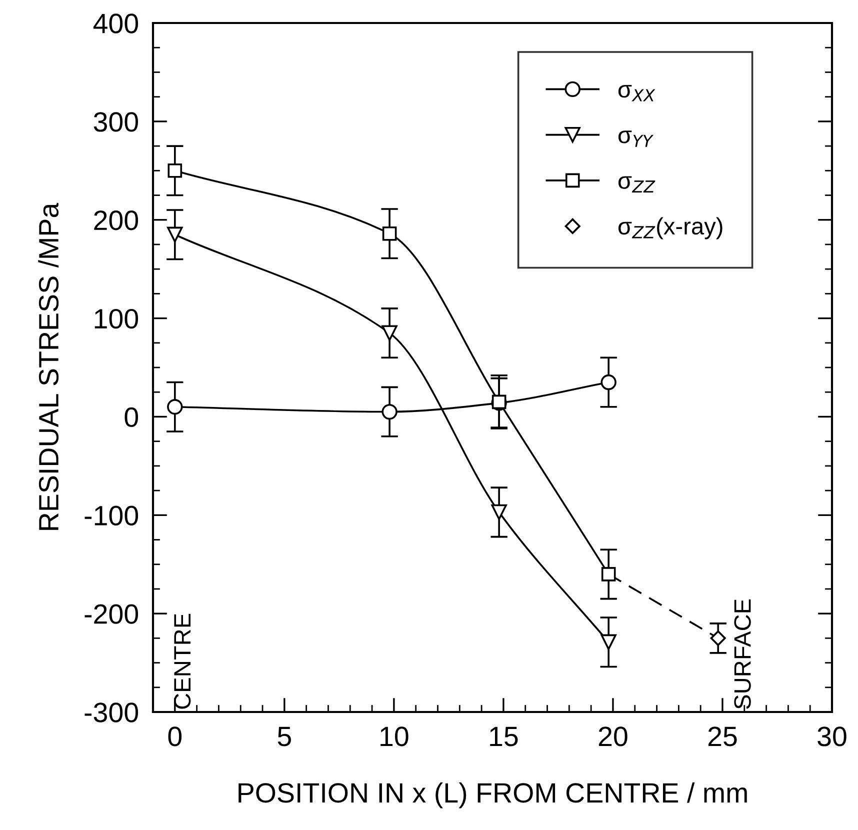 The image size is (858, 830). Describe the element at coordinates (116, 122) in the screenshot. I see `y-tick-label: 300` at that location.